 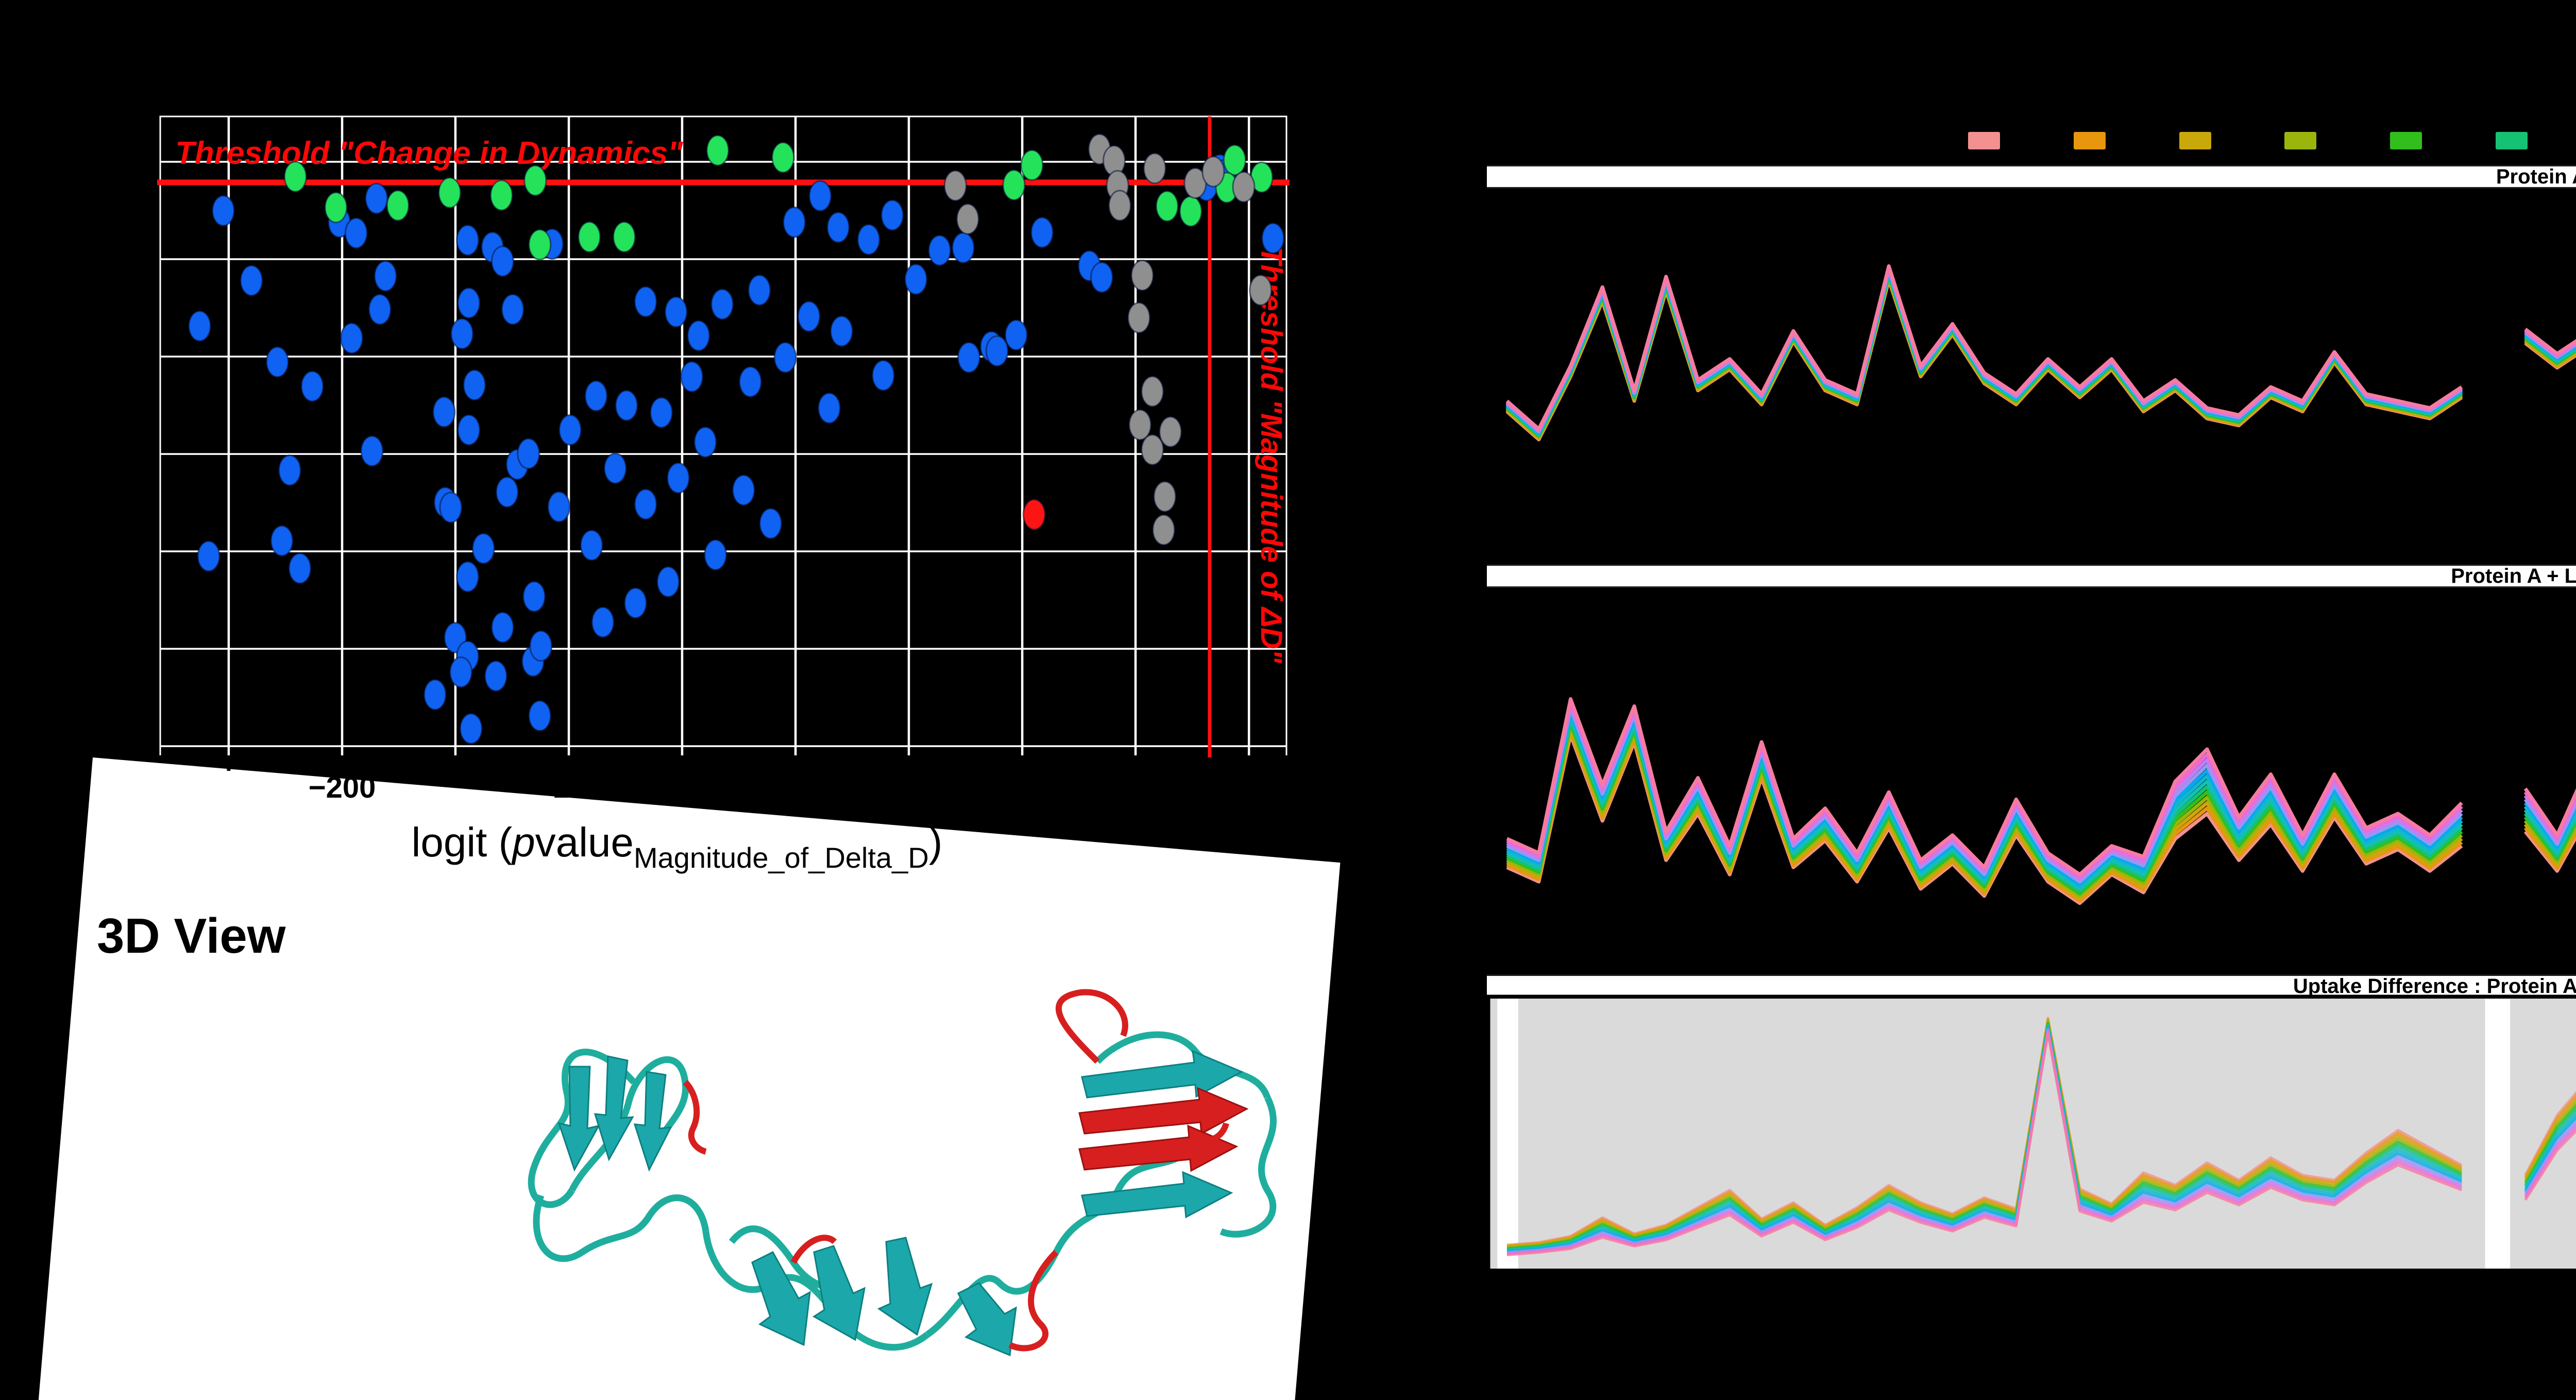 What do you see at coordinates (2272, 141) in the screenshot?
I see `timepoint-legend` at bounding box center [2272, 141].